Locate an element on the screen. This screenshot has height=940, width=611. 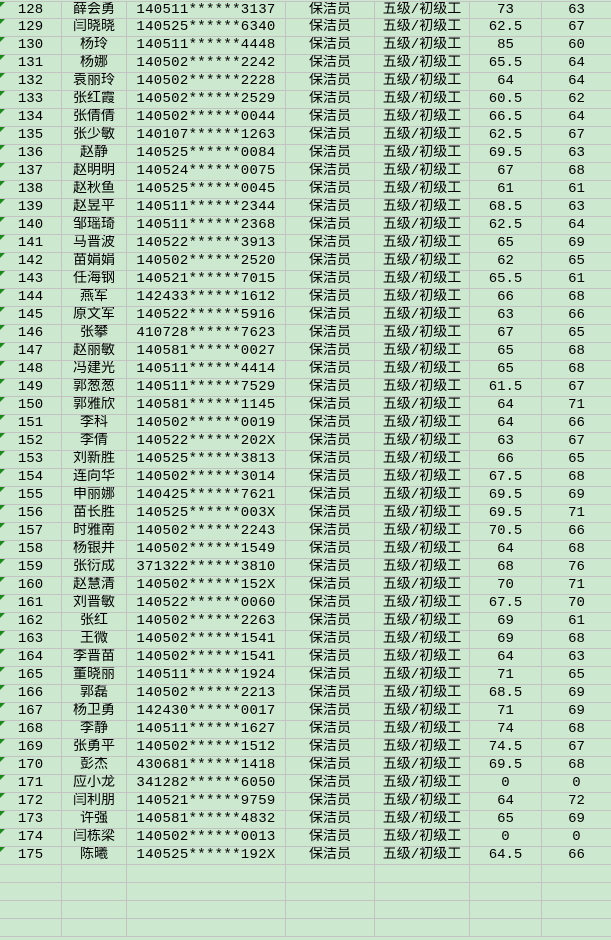
name-cell: 袁丽玲 is located at coordinates (94, 81).